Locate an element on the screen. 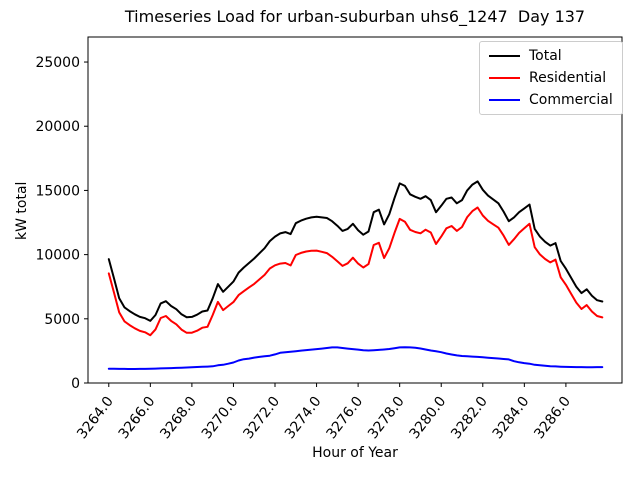 The width and height of the screenshot is (640, 480). legend-entry-commercial: Commercial is located at coordinates (551, 100).